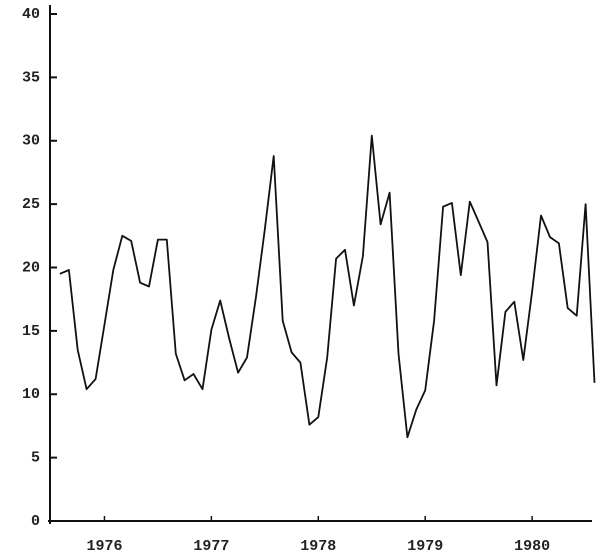  I want to click on x-tick-label: 1979, so click(425, 546).